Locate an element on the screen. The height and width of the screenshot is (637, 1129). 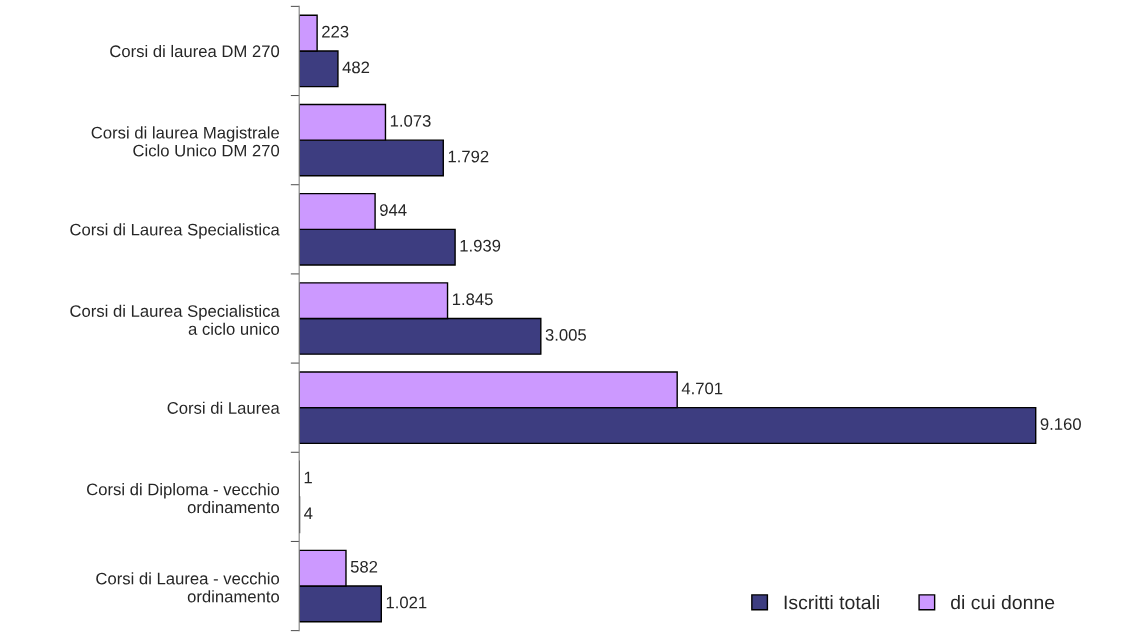
y-tick-label: Corsi di Laurea Specialistica a ciclo unico is located at coordinates (175, 319).